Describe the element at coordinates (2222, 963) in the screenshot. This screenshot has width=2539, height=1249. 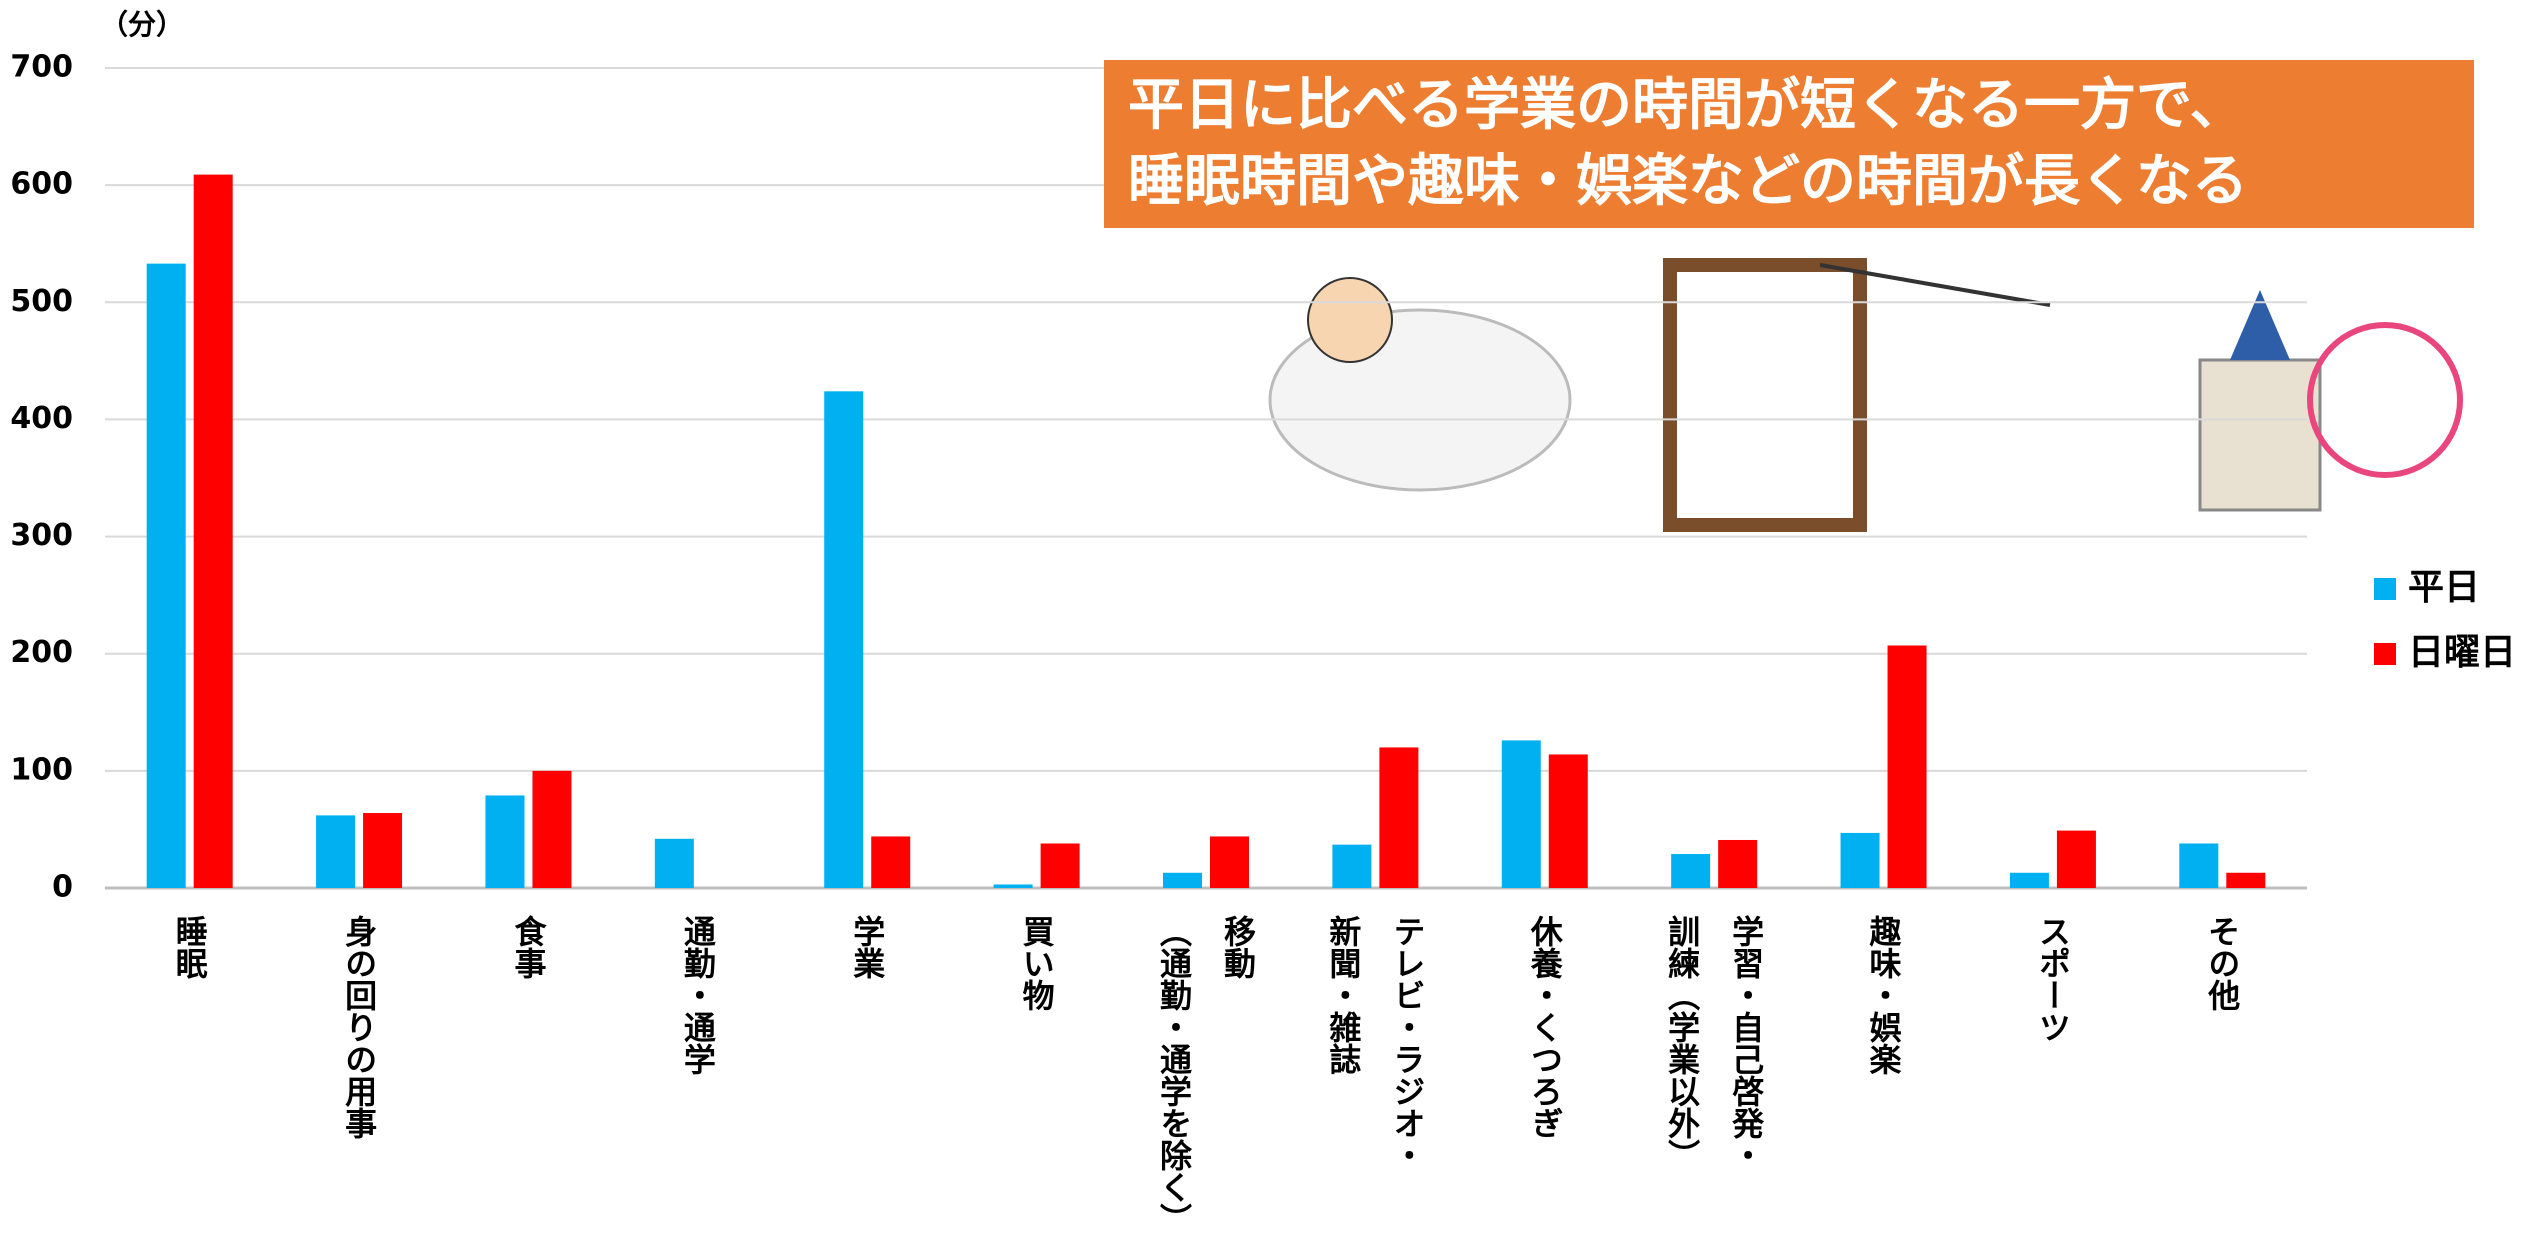
I see `x-tick-label: その他` at that location.